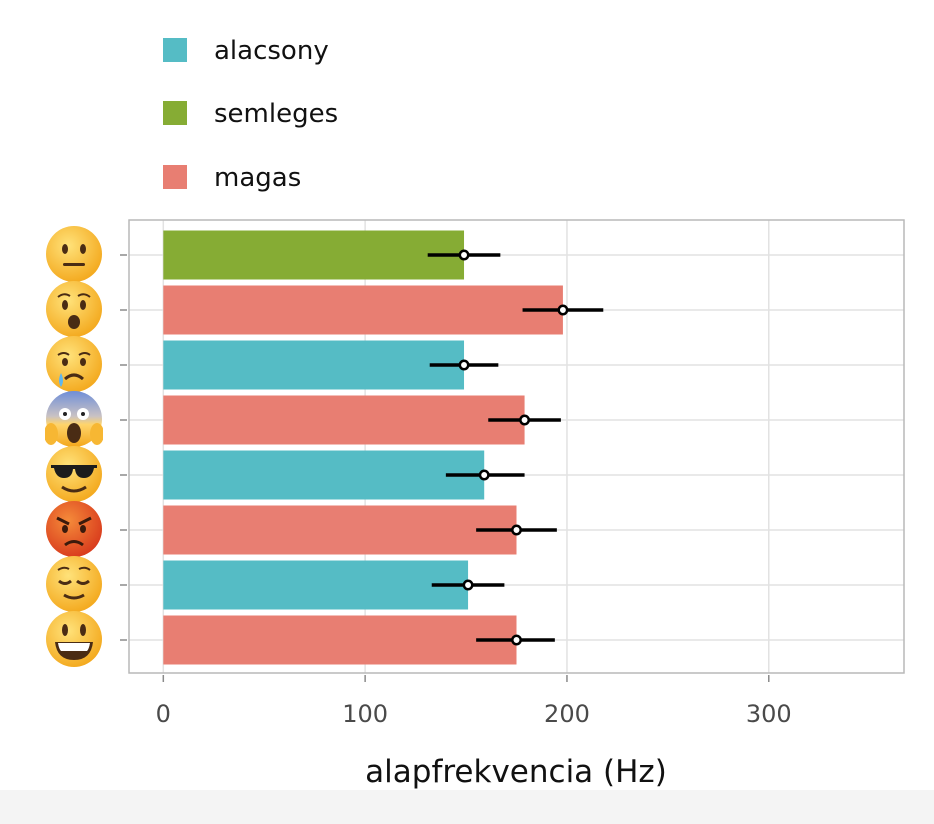  I want to click on sunglasses-face-emoji, so click(74, 474).